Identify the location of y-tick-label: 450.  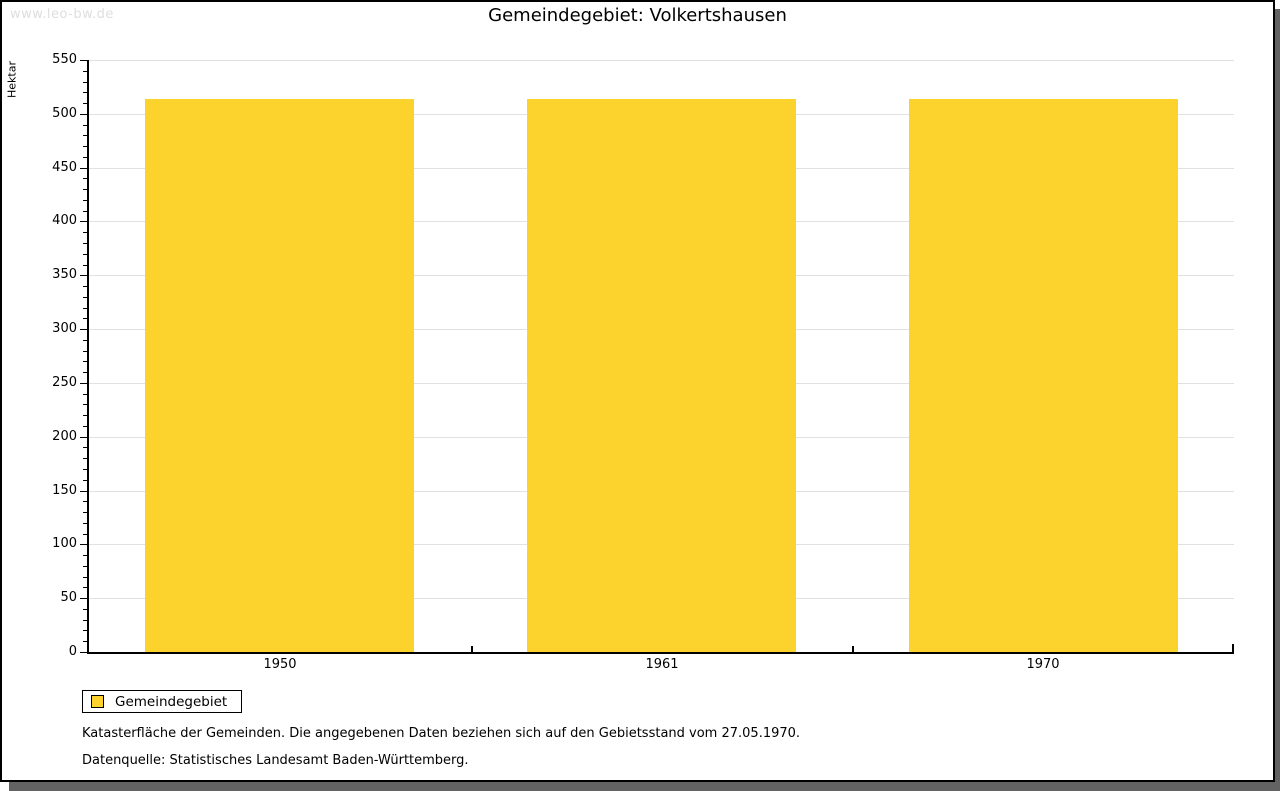
(64, 167).